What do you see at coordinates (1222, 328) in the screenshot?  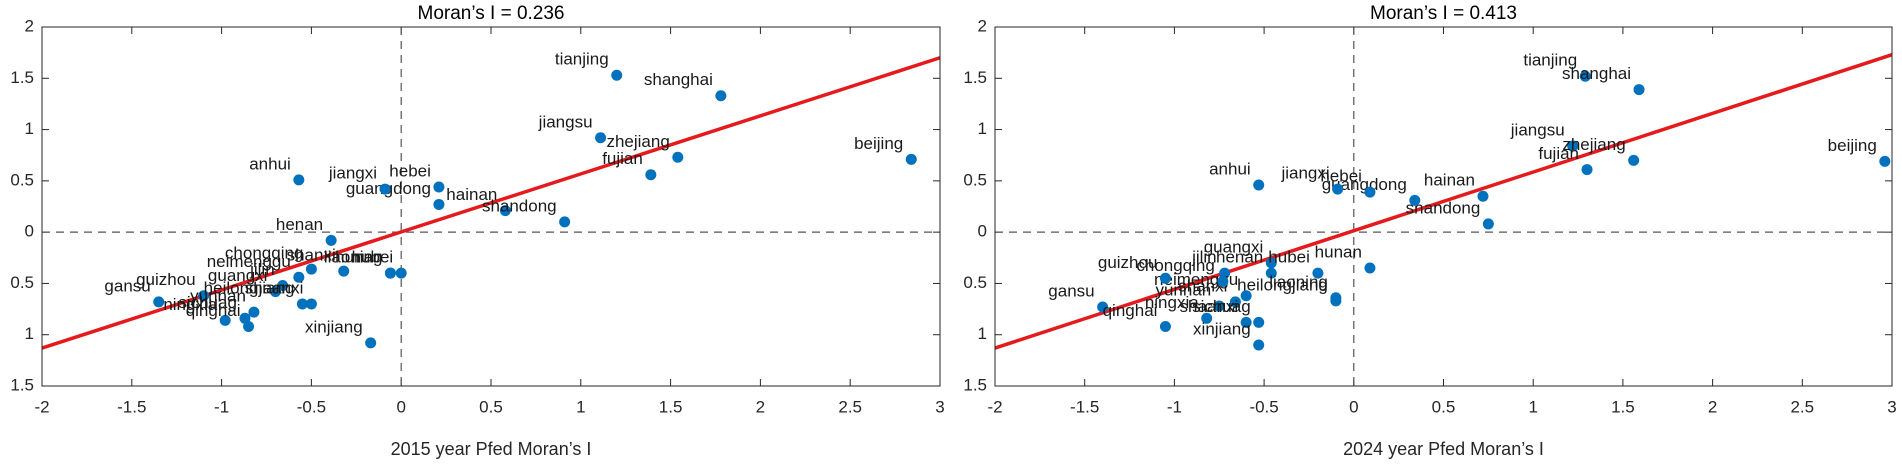 I see `point-label: xinjiang` at bounding box center [1222, 328].